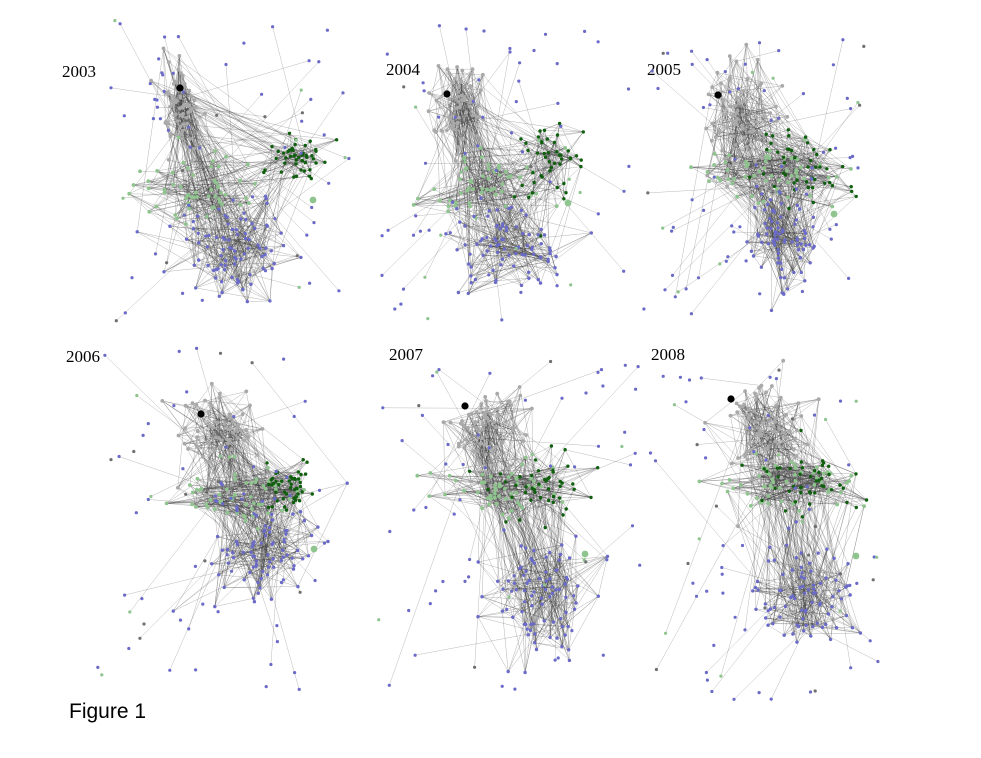 This screenshot has width=981, height=758. I want to click on year-label-2004: 2004, so click(403, 69).